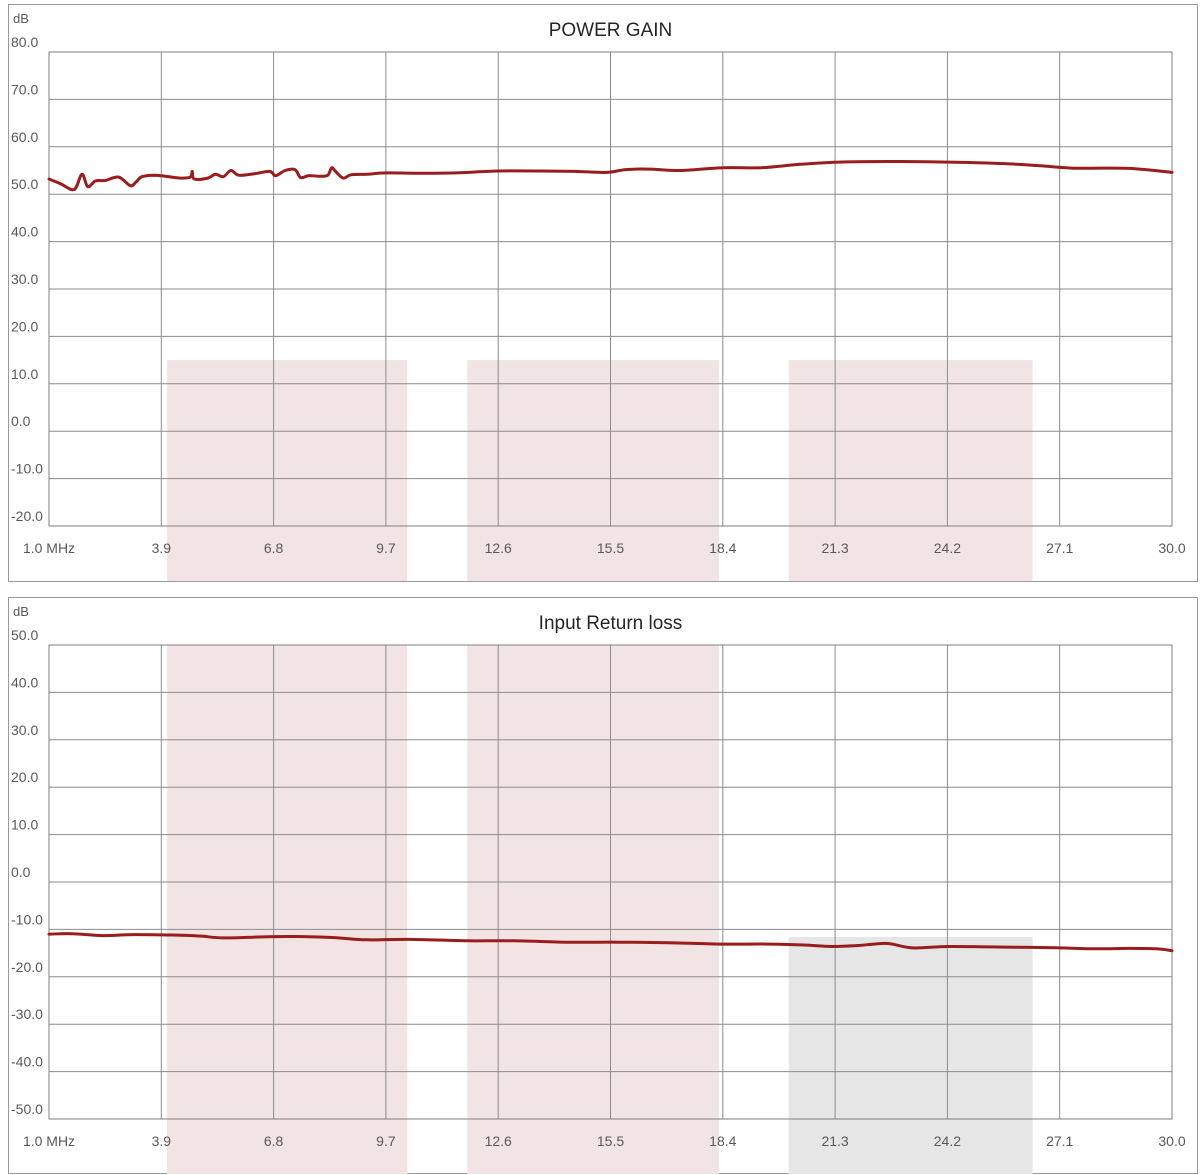  Describe the element at coordinates (24, 184) in the screenshot. I see `power-gain-y-tick-label: 50.0` at that location.